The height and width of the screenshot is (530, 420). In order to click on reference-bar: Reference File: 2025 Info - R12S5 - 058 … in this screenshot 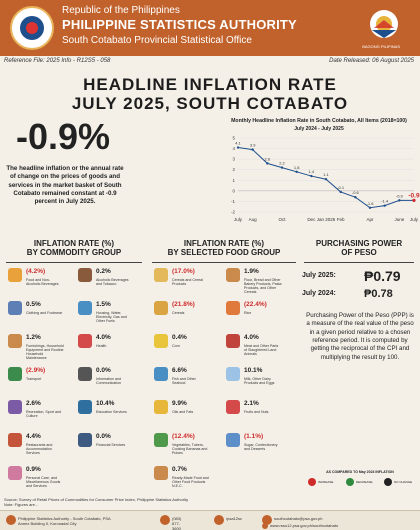, I will do `click(210, 61)`.